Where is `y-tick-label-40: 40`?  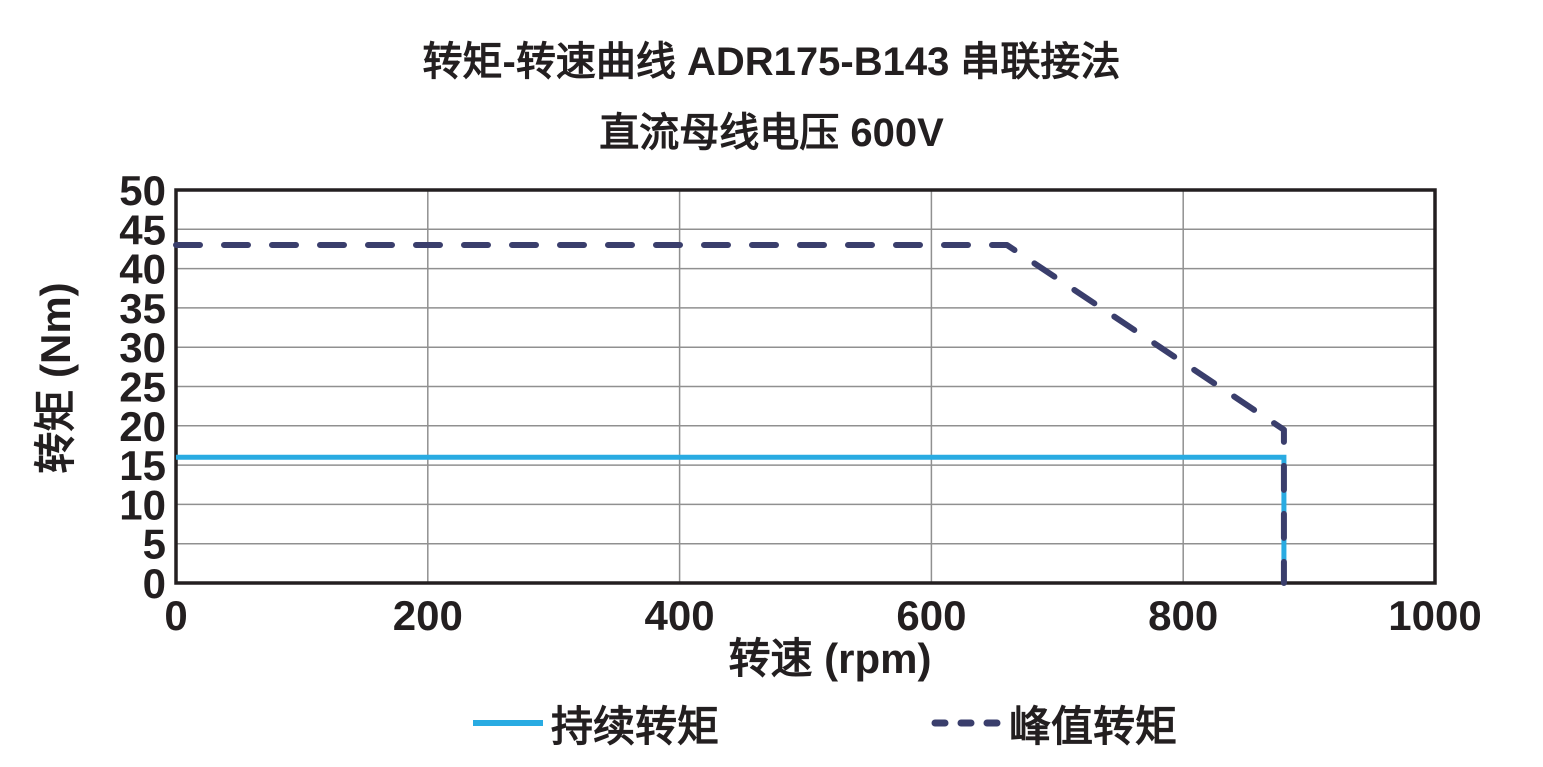 y-tick-label-40: 40 is located at coordinates (142, 269).